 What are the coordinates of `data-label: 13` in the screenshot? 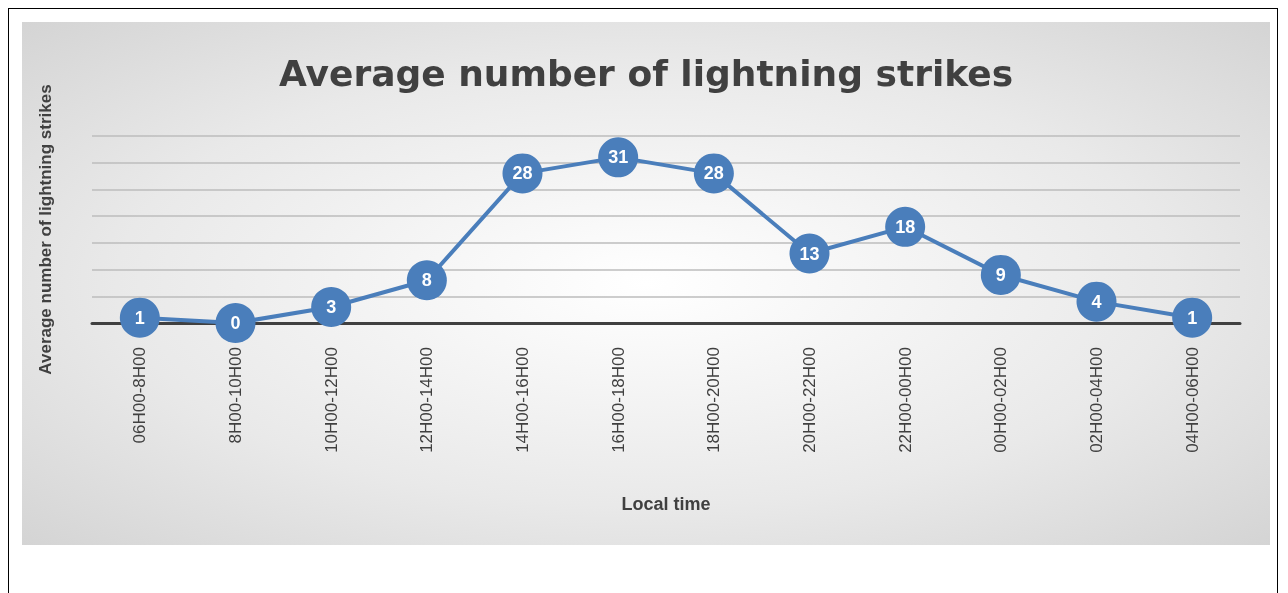 It's located at (809, 253).